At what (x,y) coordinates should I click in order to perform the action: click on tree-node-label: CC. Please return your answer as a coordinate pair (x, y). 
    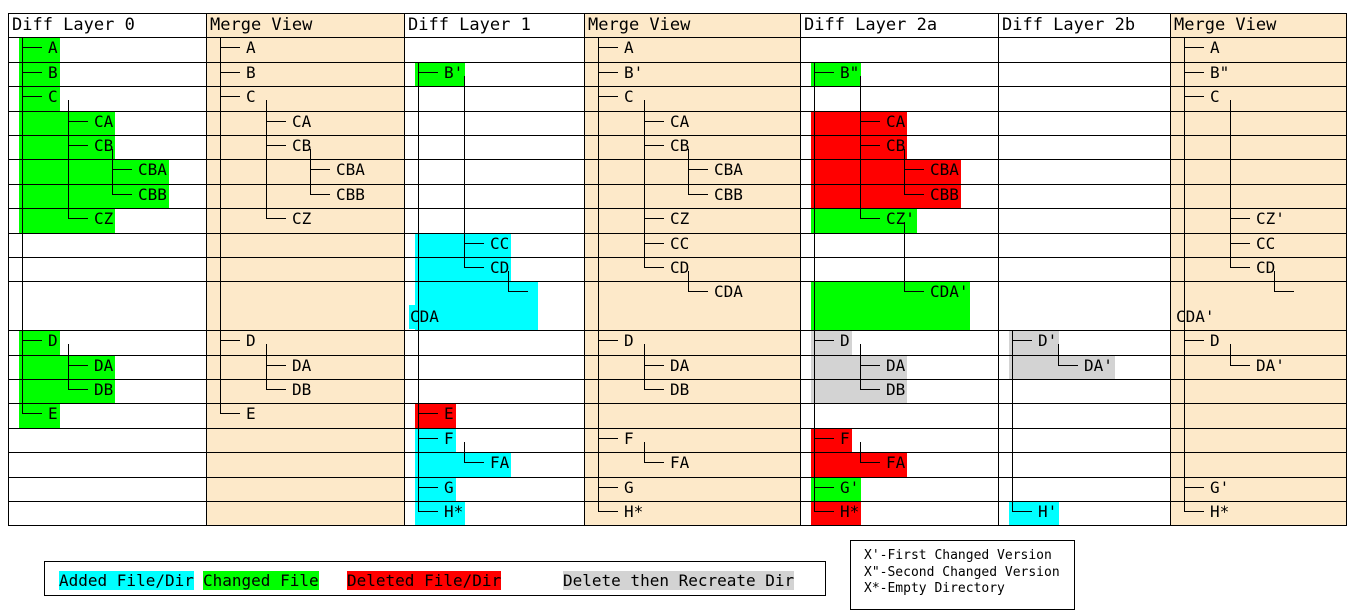
    Looking at the image, I should click on (1266, 243).